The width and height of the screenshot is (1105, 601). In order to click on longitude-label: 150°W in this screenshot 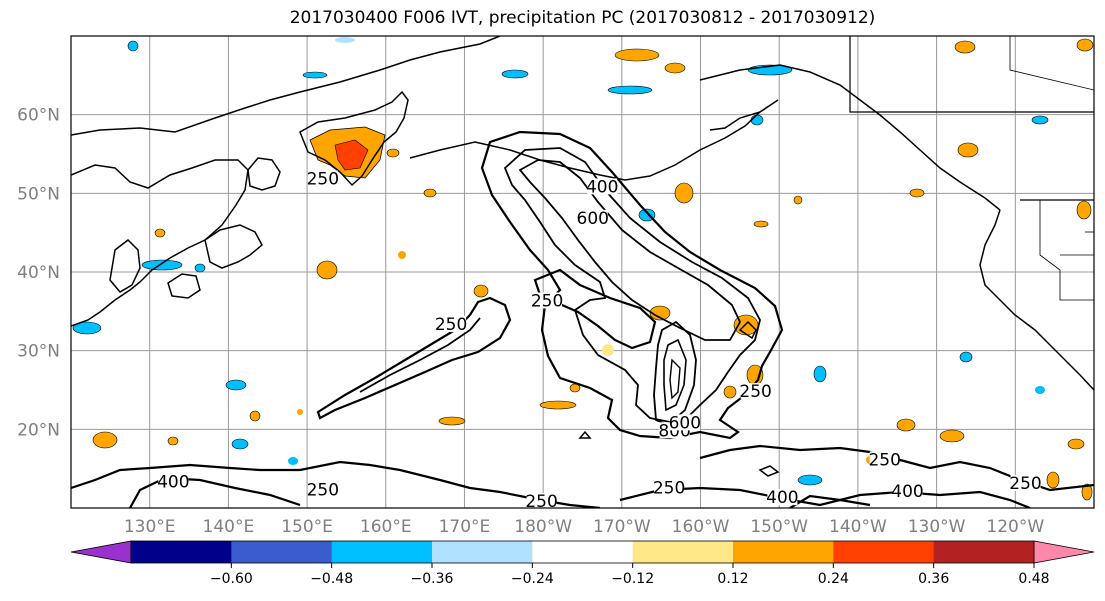, I will do `click(779, 527)`.